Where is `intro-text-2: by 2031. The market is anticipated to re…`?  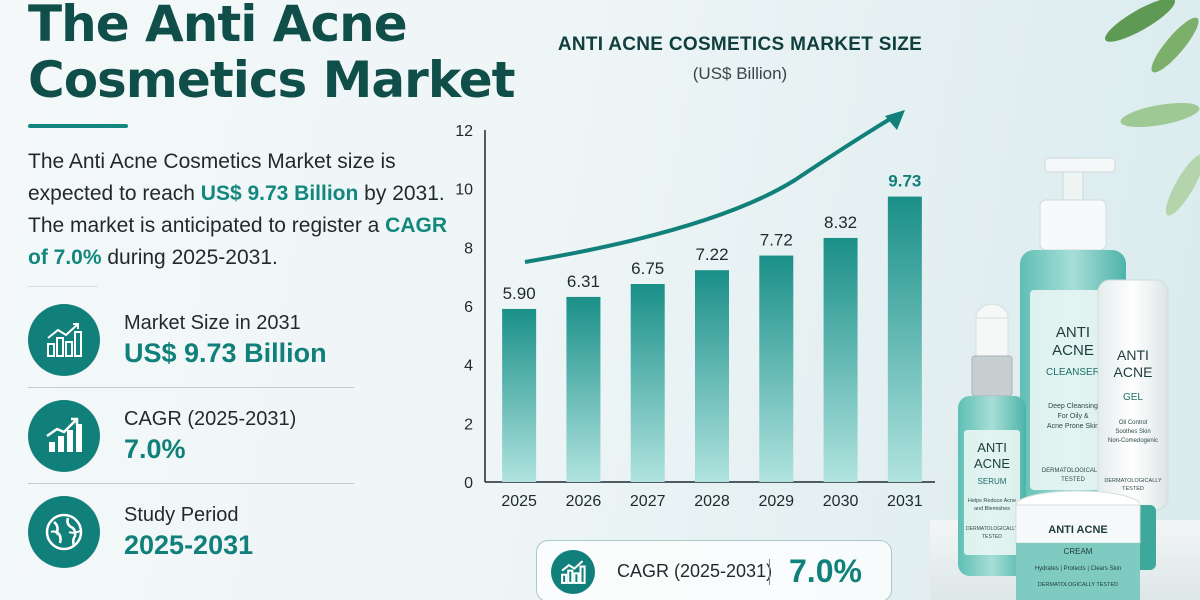
intro-text-2: by 2031. The market is anticipated to re… is located at coordinates (236, 209).